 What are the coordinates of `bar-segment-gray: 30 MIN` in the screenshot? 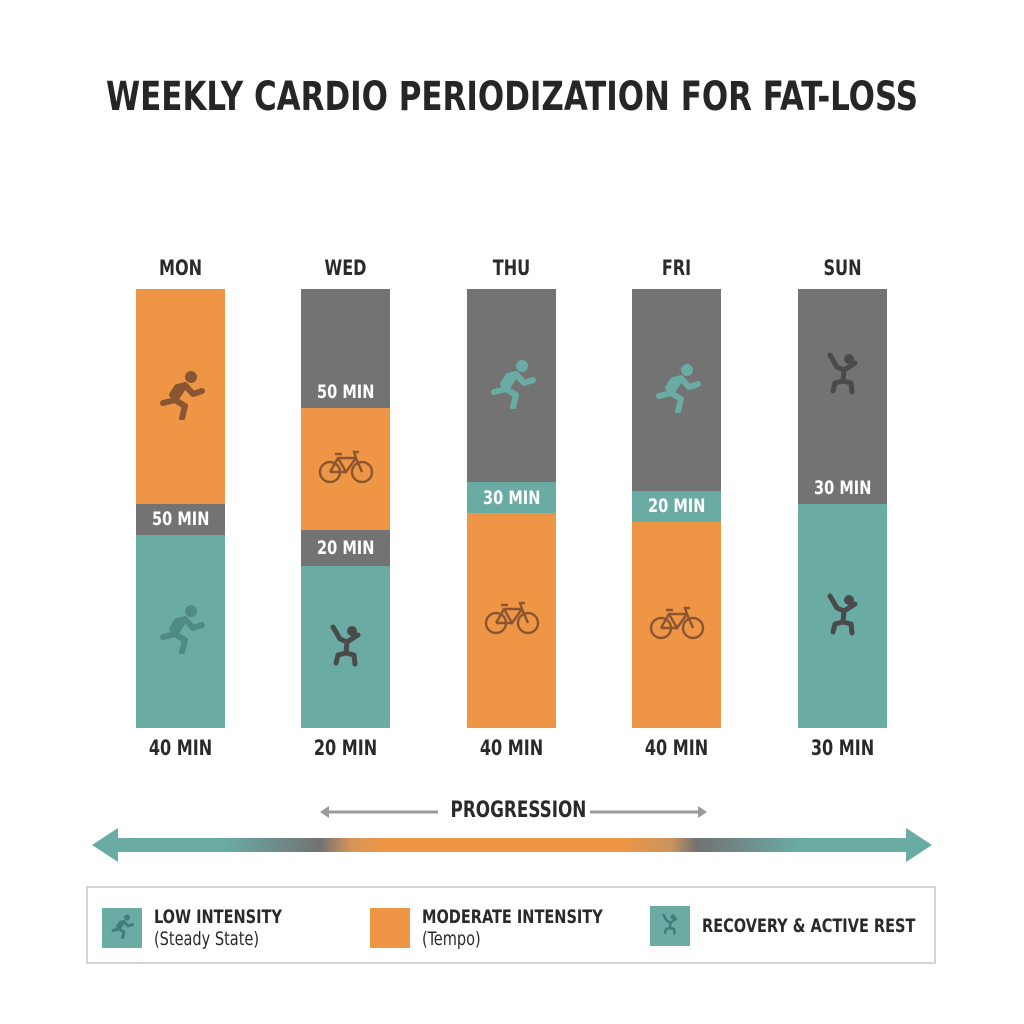 It's located at (842, 397).